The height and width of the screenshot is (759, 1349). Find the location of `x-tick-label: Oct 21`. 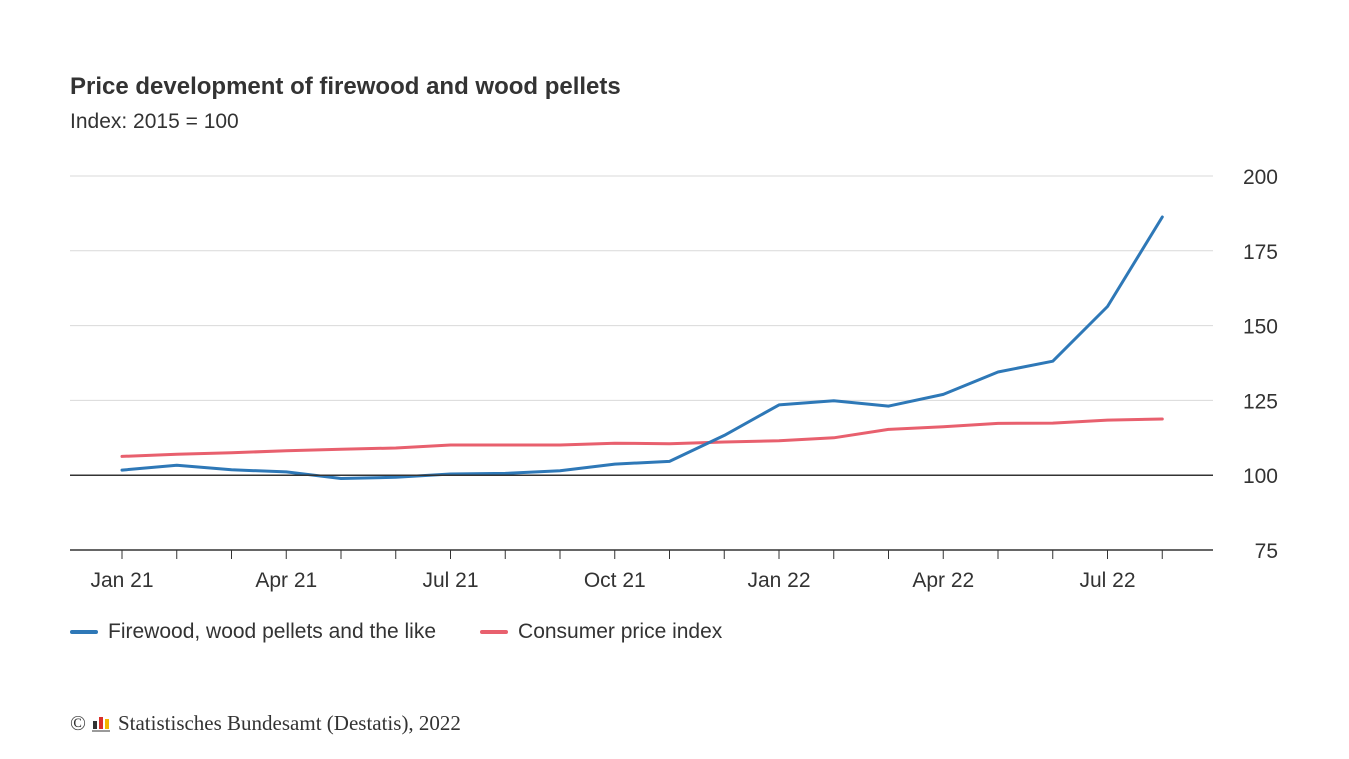

x-tick-label: Oct 21 is located at coordinates (615, 580).